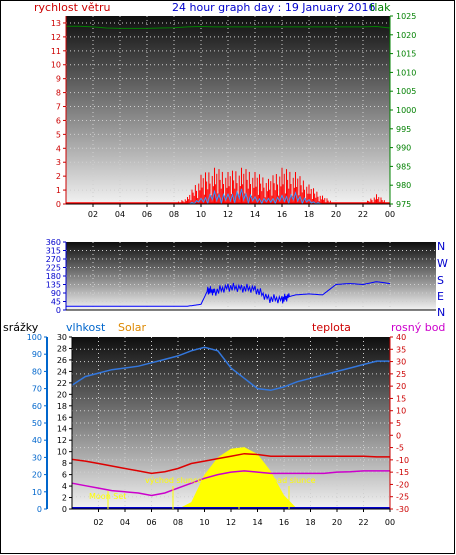 Image resolution: width=456 pixels, height=555 pixels. What do you see at coordinates (62, 383) in the screenshot?
I see `y-rain-tick-label: 22` at bounding box center [62, 383].